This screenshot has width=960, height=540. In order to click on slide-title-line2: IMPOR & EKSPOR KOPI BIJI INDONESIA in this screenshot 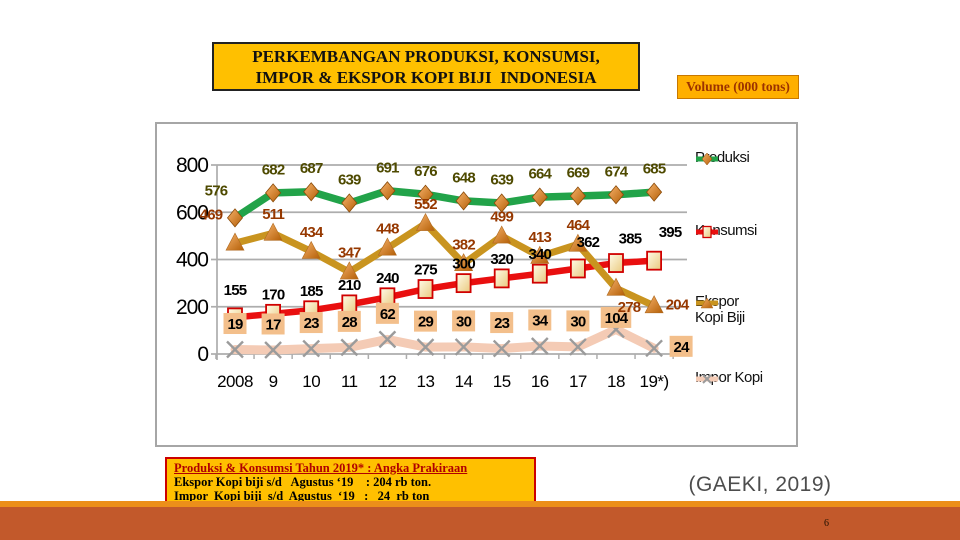, I will do `click(426, 77)`.